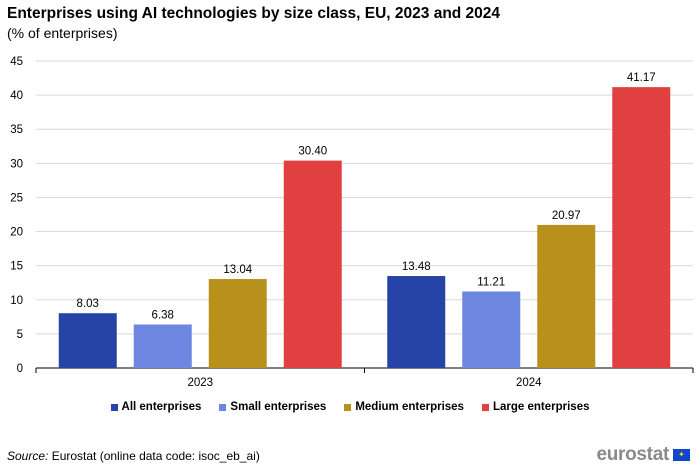  Describe the element at coordinates (20, 335) in the screenshot. I see `y-tick-label: 5` at that location.